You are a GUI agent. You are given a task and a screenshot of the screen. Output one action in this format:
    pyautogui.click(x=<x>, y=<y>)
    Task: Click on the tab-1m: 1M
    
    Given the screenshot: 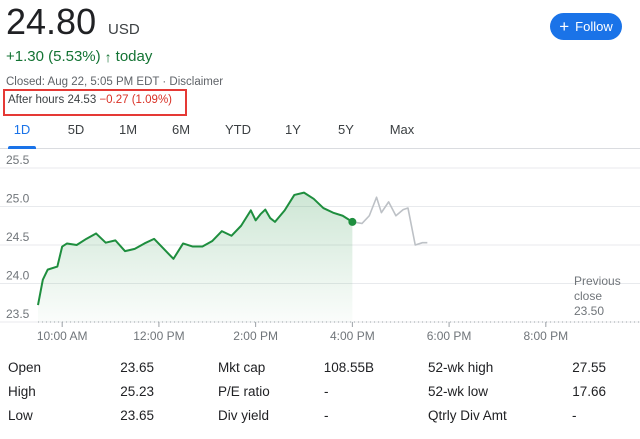 What is the action you would take?
    pyautogui.click(x=128, y=129)
    